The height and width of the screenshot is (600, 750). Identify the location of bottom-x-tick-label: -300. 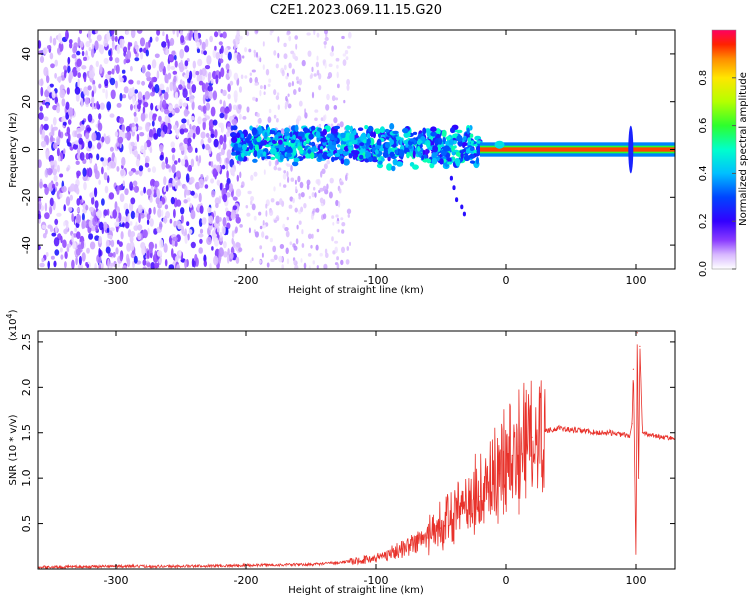
(116, 580).